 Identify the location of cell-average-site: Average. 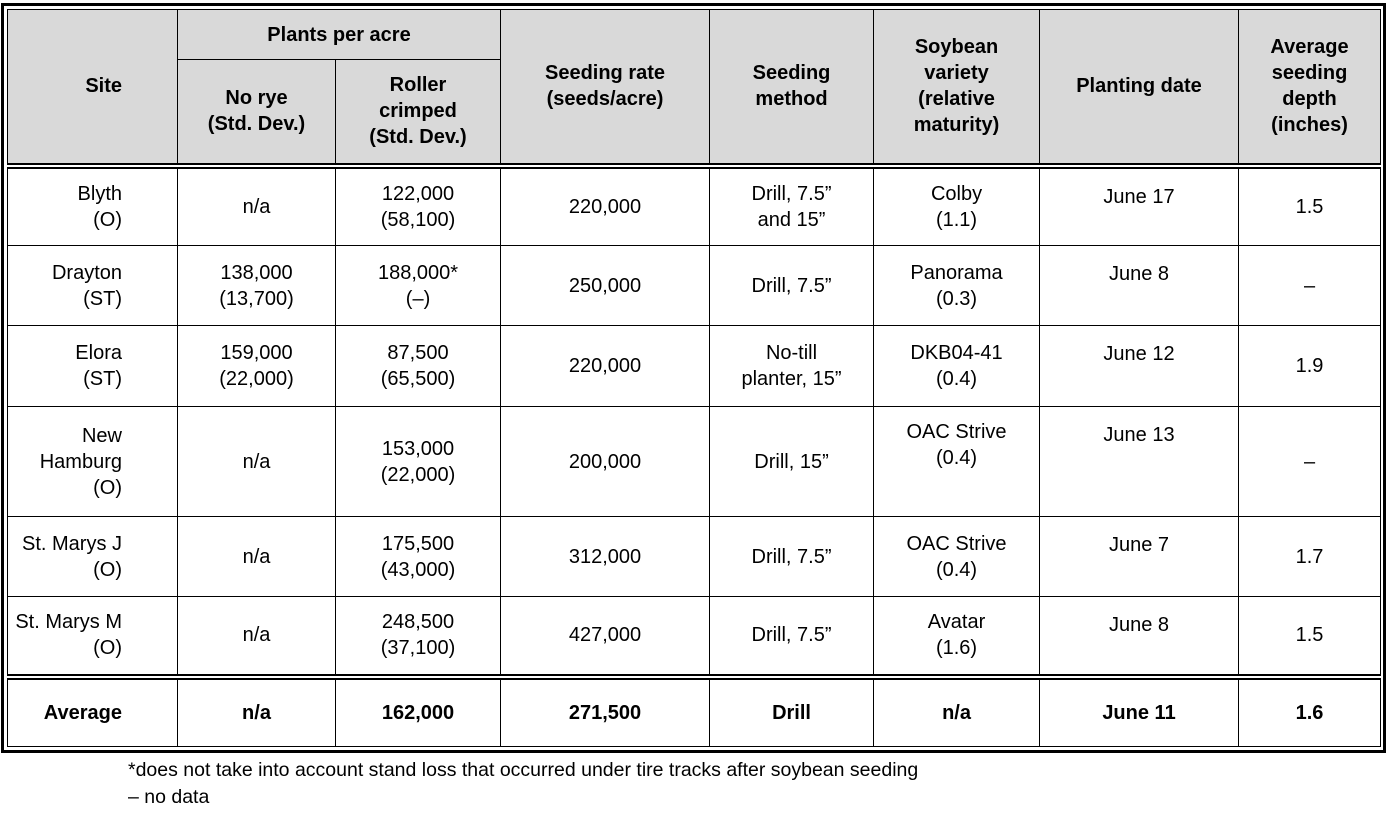
(92, 710).